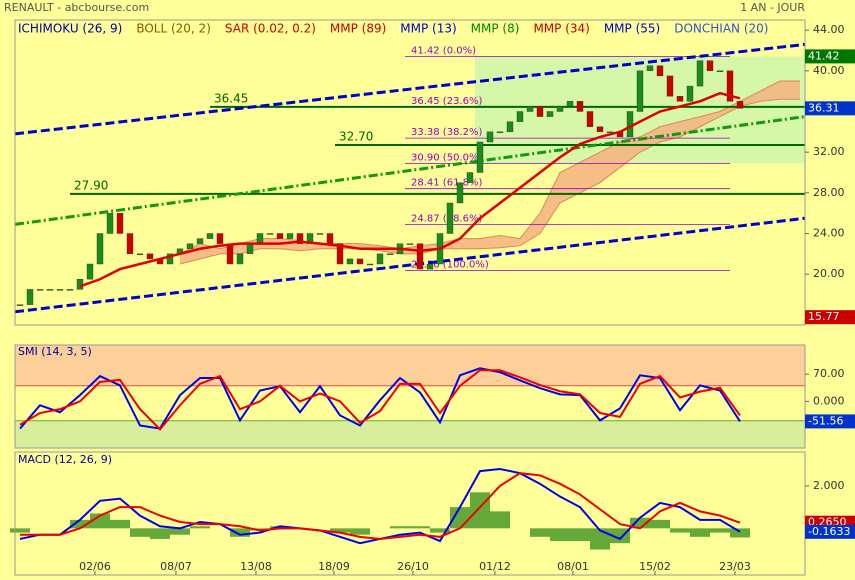  What do you see at coordinates (824, 55) in the screenshot?
I see `value-box-label: 41.42` at bounding box center [824, 55].